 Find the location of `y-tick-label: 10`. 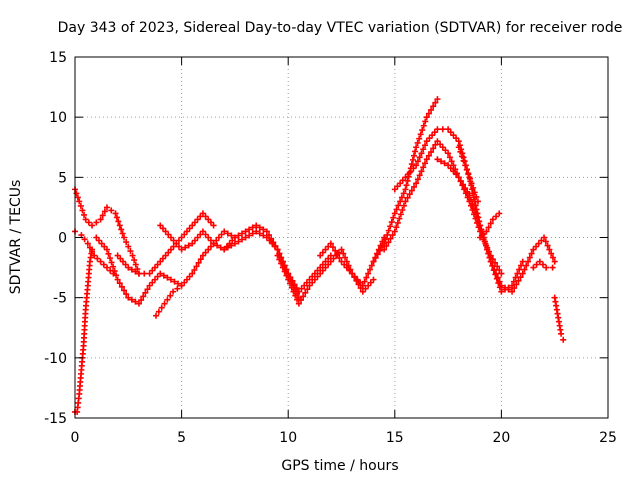

y-tick-label: 10 is located at coordinates (58, 118).